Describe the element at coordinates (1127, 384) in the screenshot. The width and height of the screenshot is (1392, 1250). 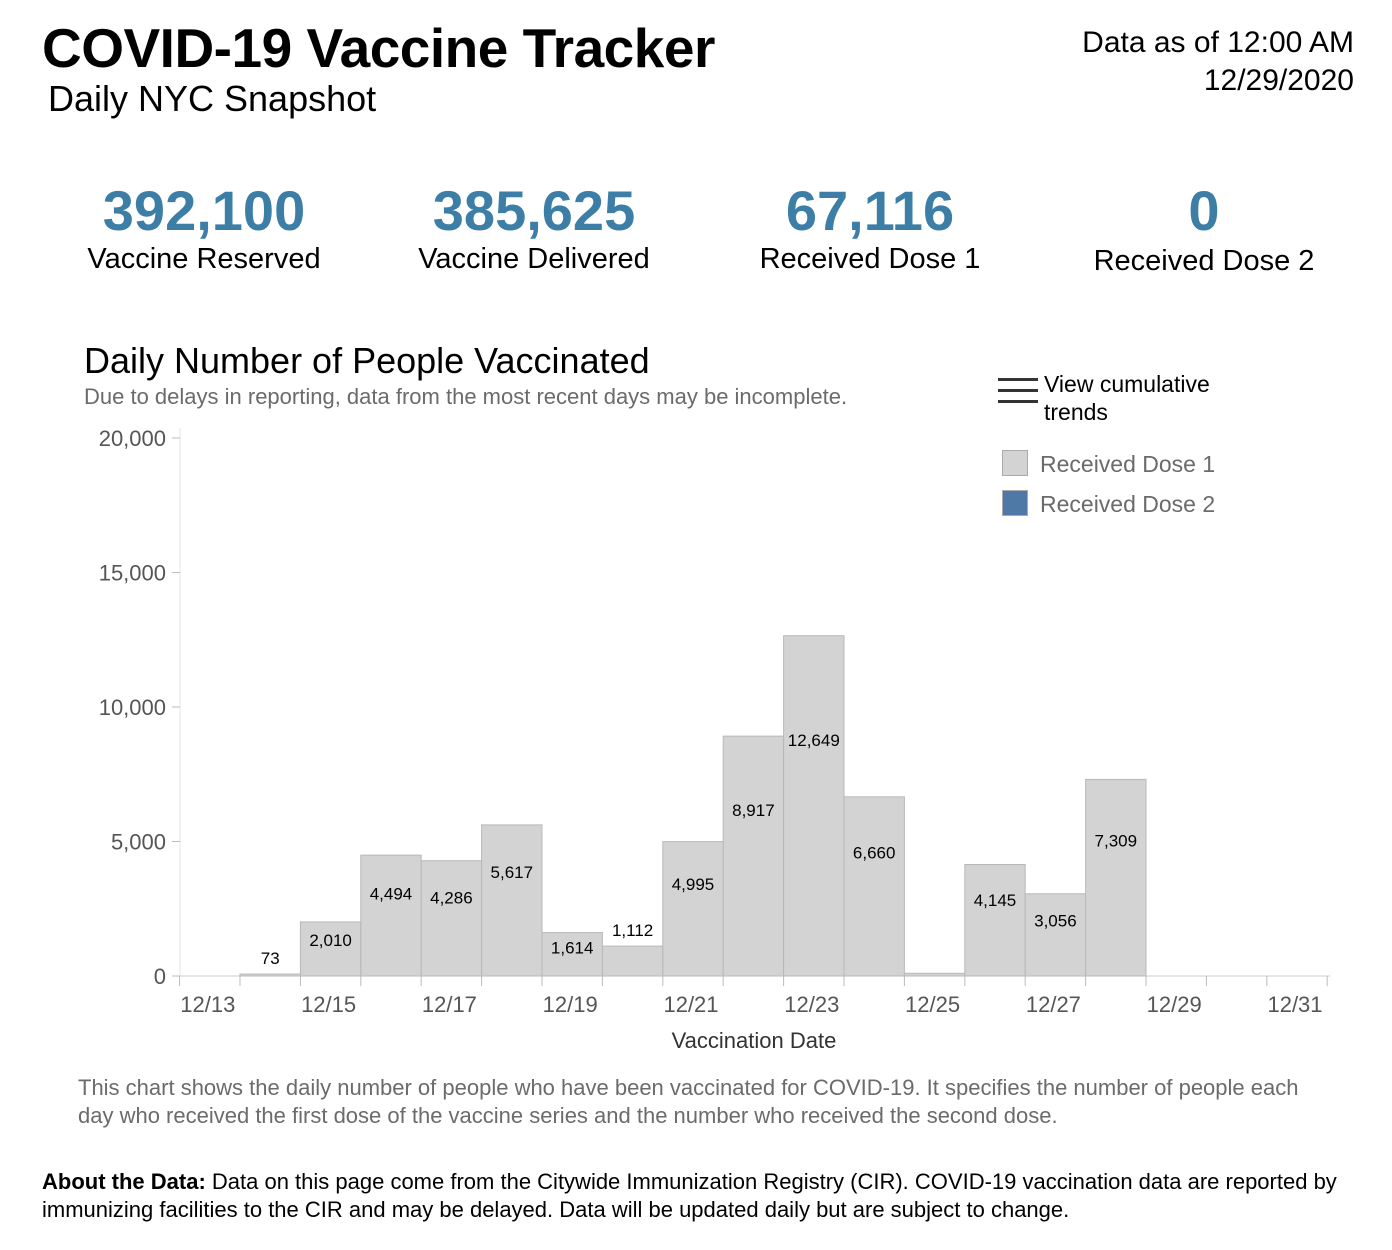
I see `cumulative-label-line1: View cumulative` at that location.